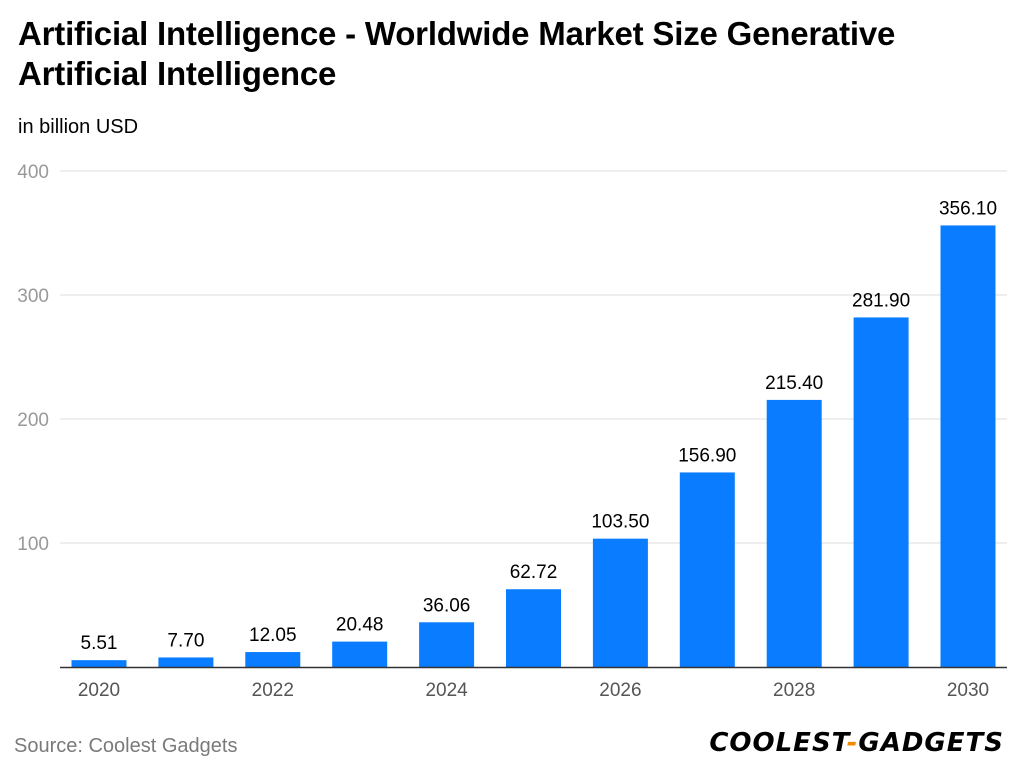  Describe the element at coordinates (707, 569) in the screenshot. I see `bar-2027` at that location.